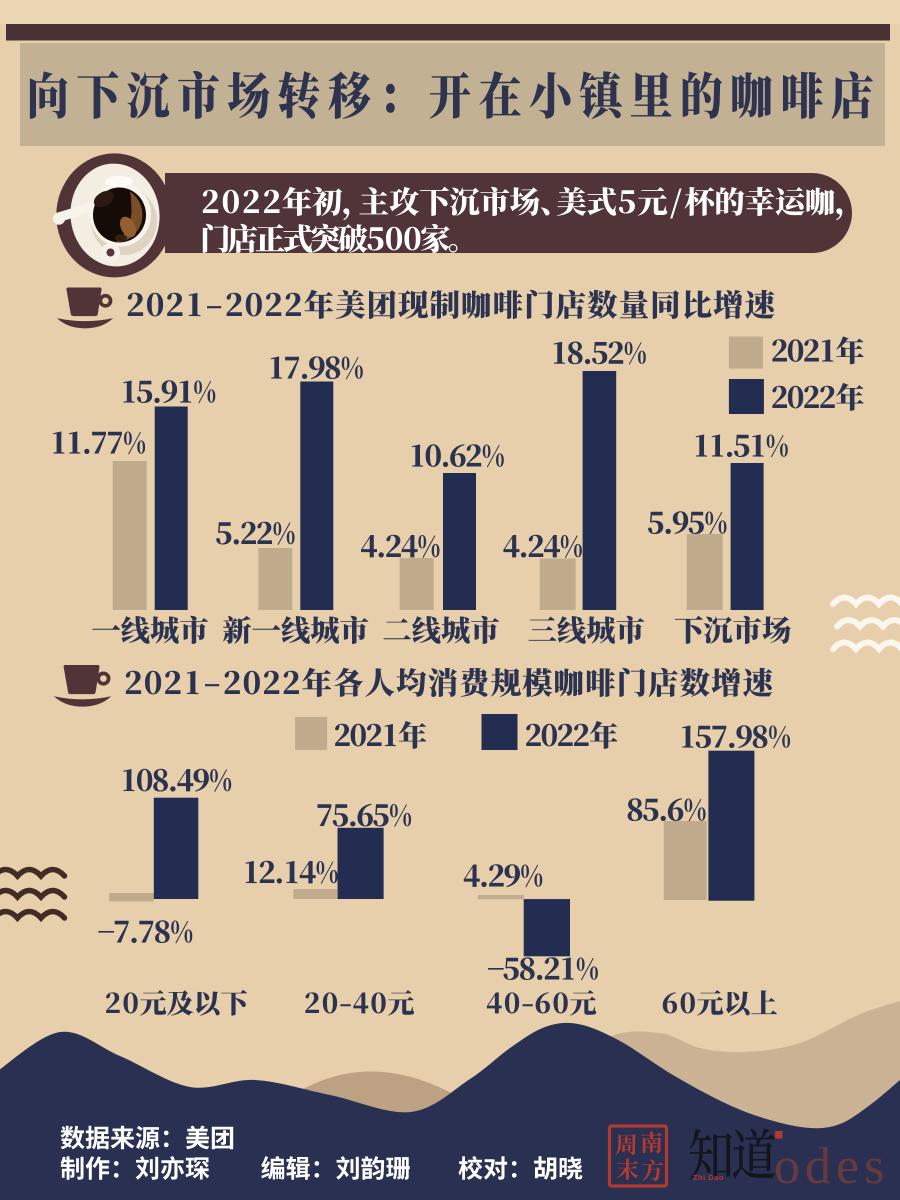  What do you see at coordinates (708, 1177) in the screenshot?
I see `svg-text: Zhi Dao` at bounding box center [708, 1177].